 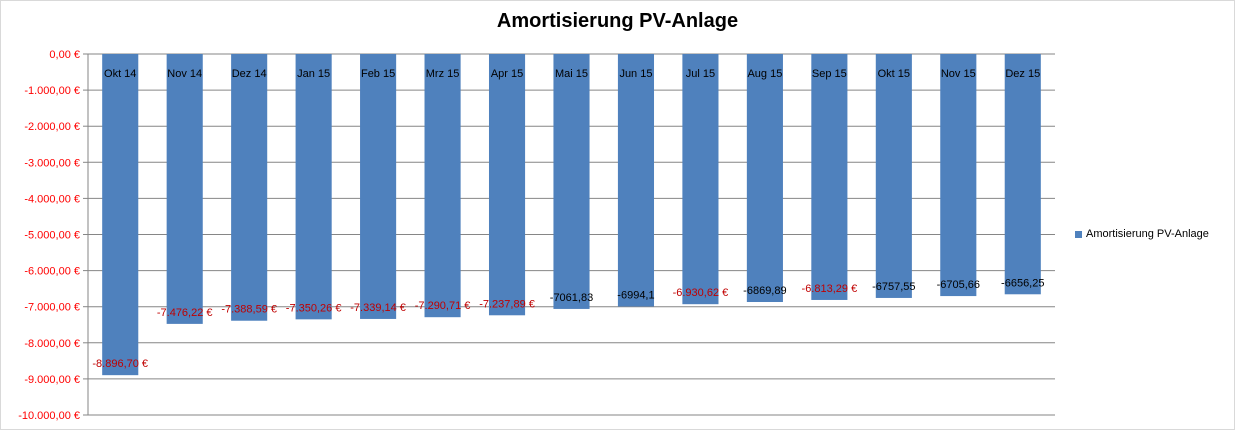 What do you see at coordinates (1078, 234) in the screenshot?
I see `legend-swatch` at bounding box center [1078, 234].